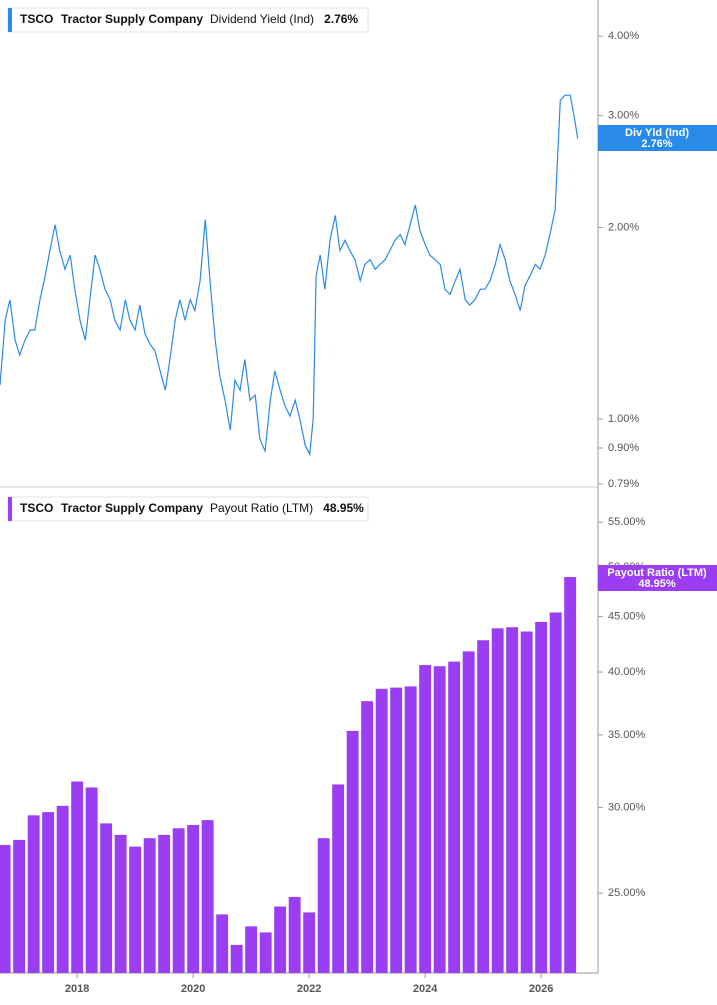 Image resolution: width=717 pixels, height=1005 pixels. I want to click on x-tick-label: 2026, so click(541, 989).